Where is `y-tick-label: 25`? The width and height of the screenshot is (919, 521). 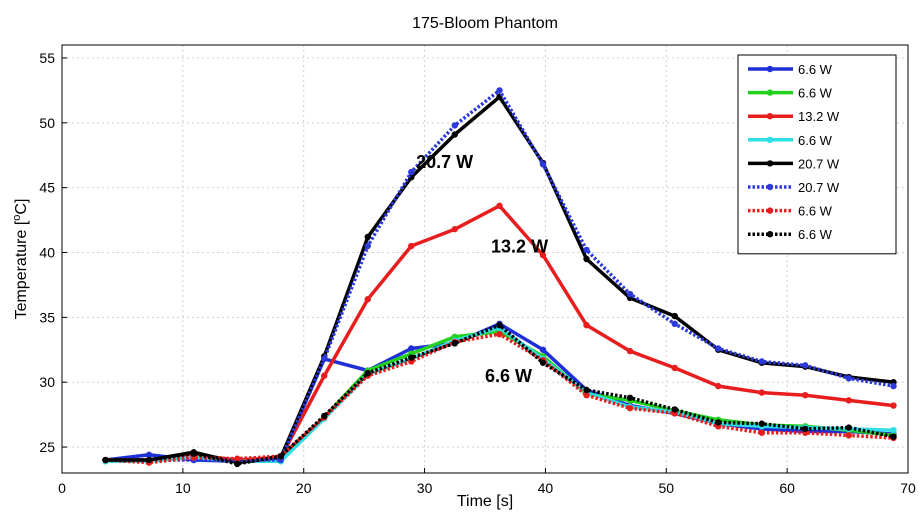
y-tick-label: 25 is located at coordinates (47, 447).